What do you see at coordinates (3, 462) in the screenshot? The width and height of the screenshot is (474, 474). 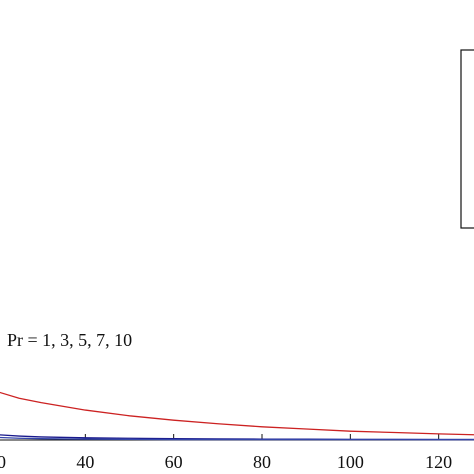 I see `x-tick-label: 20` at bounding box center [3, 462].